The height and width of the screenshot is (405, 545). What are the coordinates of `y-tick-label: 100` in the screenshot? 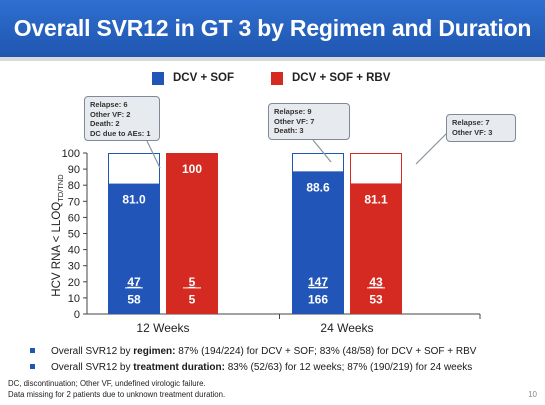 It's located at (71, 154).